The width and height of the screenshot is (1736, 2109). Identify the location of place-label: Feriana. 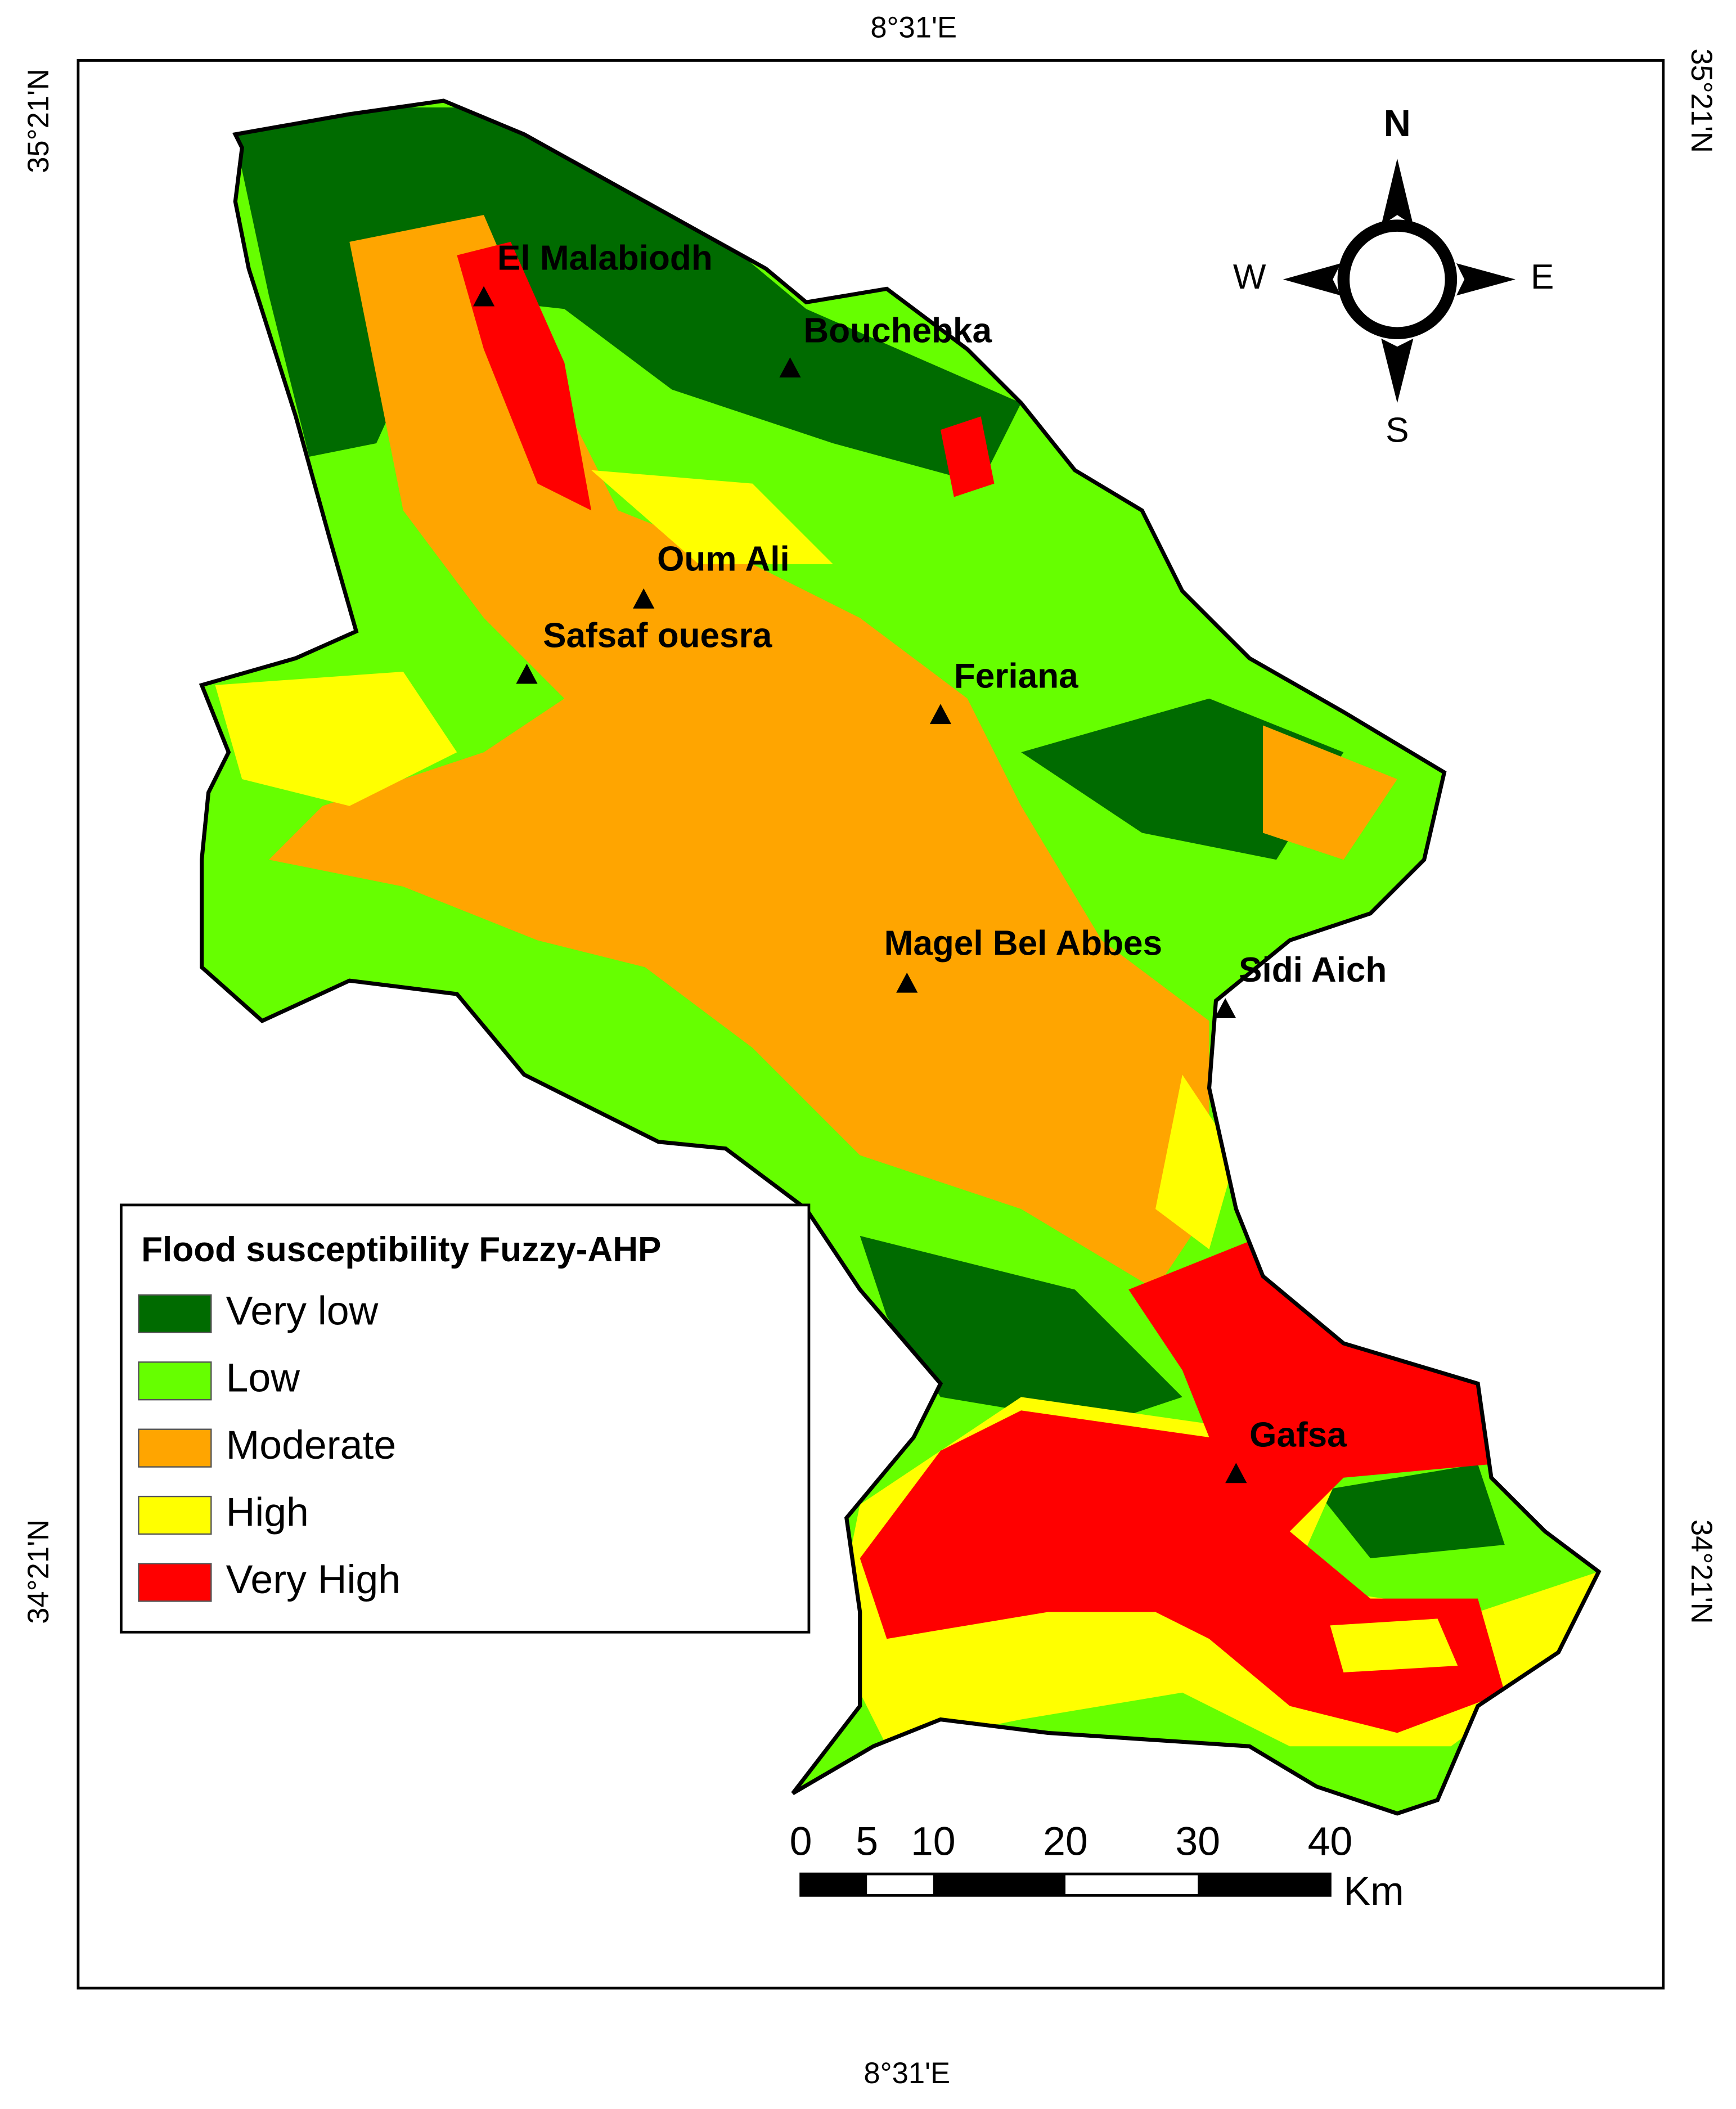
(1016, 675).